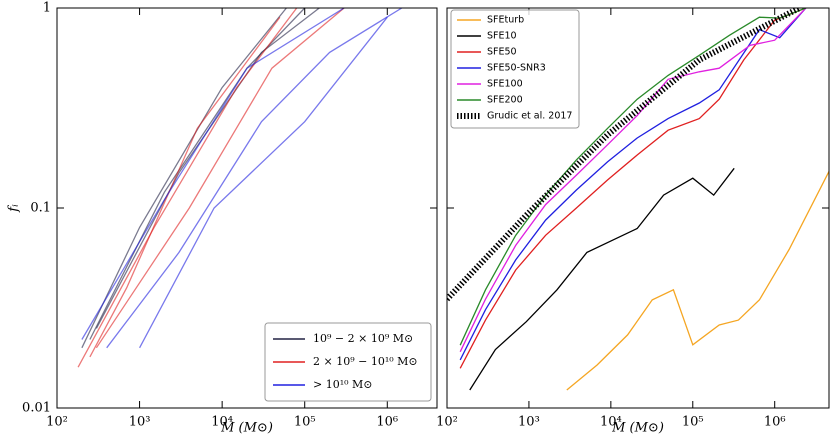  I want to click on legend-label: > 10¹⁰ M⊙, so click(343, 384).